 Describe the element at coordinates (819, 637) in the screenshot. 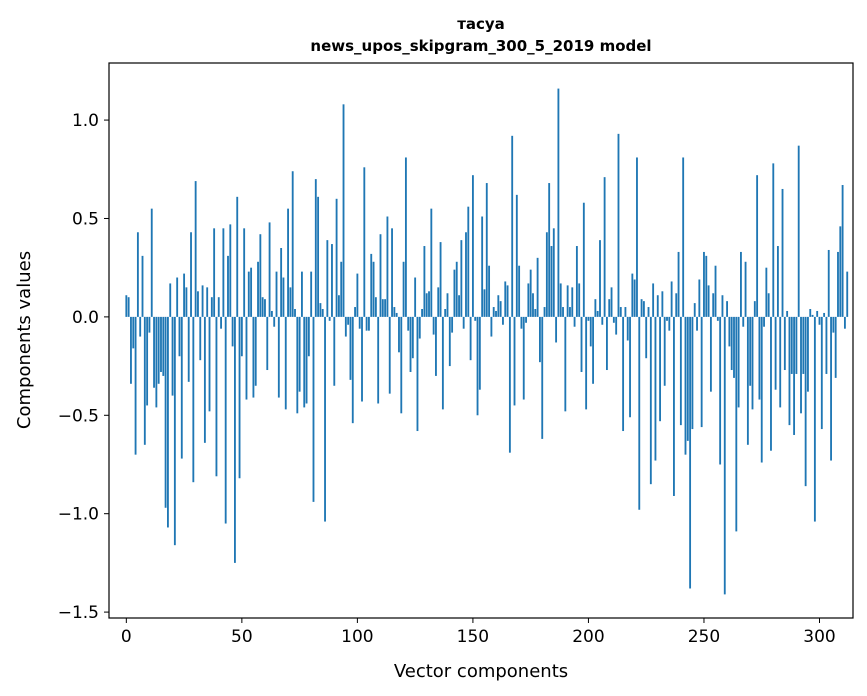

I see `x-tick-label: 300` at that location.